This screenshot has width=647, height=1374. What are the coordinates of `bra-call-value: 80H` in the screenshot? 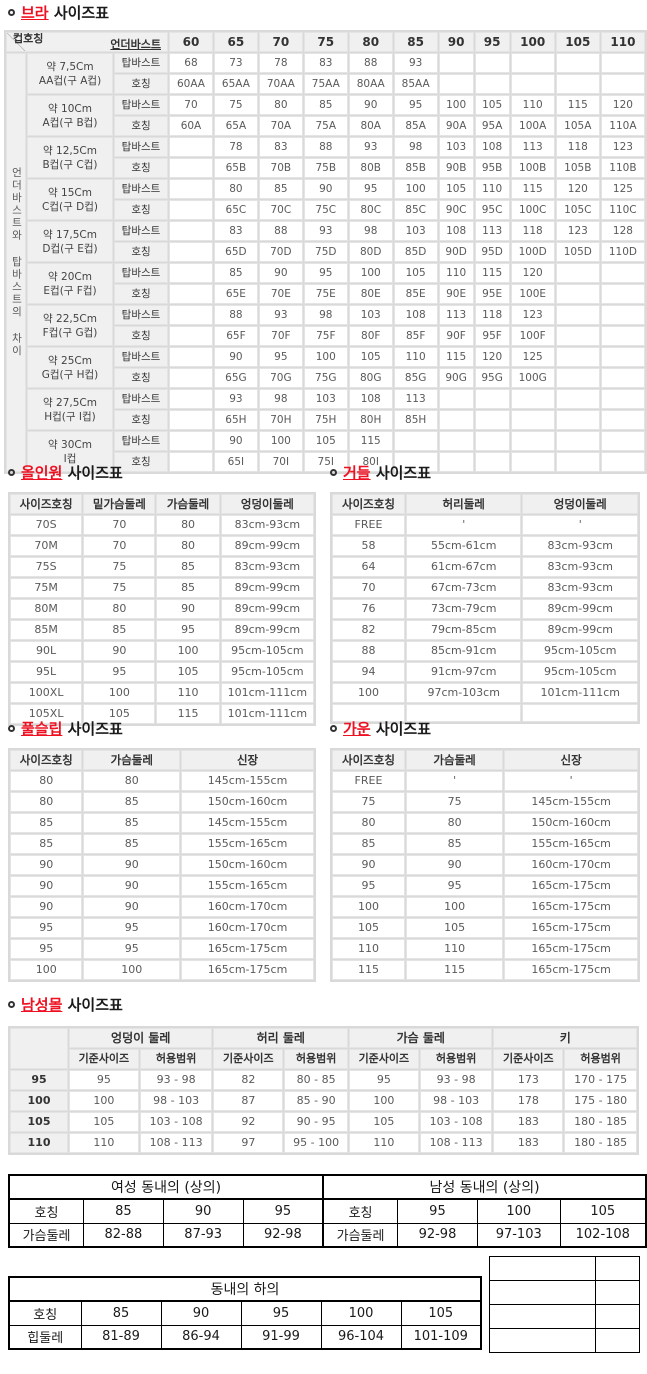 It's located at (370, 420).